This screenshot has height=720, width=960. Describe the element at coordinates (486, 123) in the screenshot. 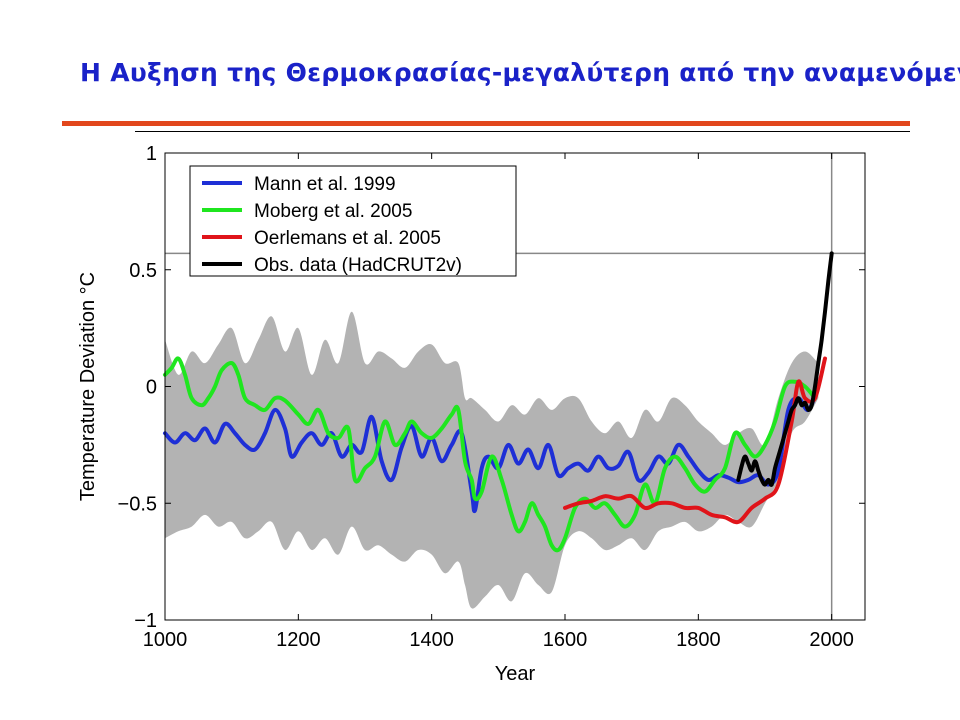

I see `title-underline-red` at that location.